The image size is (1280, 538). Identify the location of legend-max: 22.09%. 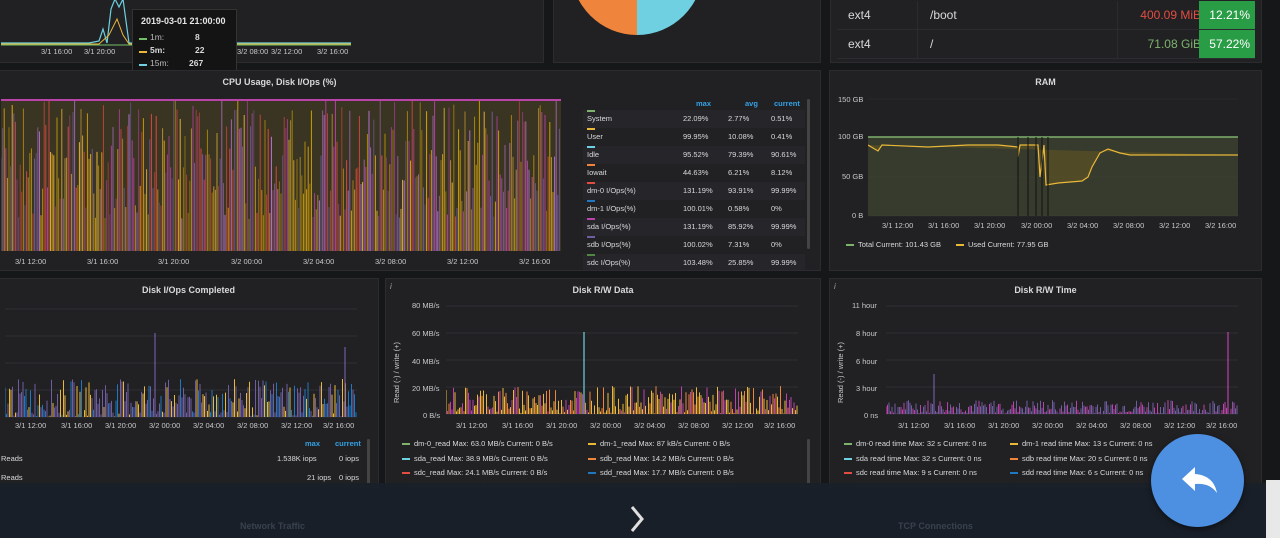
(696, 118).